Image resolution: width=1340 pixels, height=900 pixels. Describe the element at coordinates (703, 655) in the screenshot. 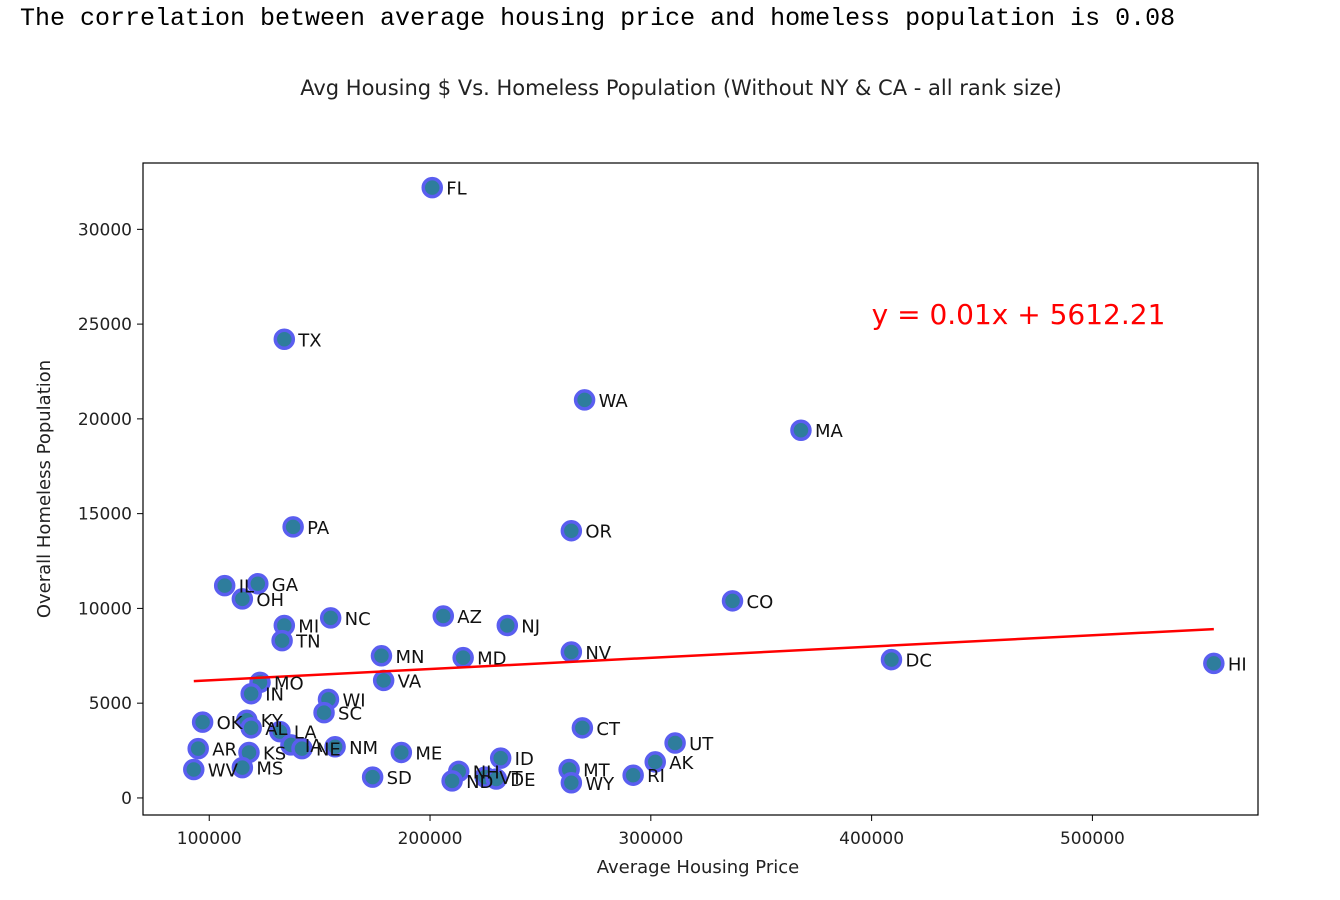

I see `regression-line` at that location.